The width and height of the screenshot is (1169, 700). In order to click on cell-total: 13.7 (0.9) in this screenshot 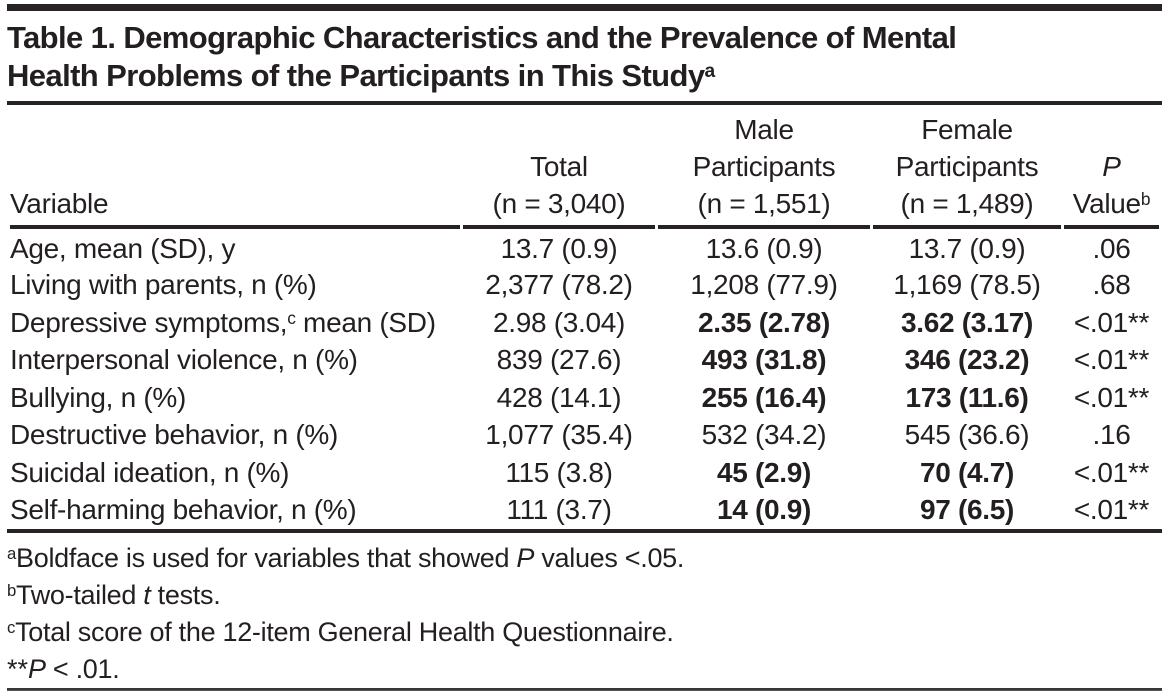, I will do `click(559, 249)`.